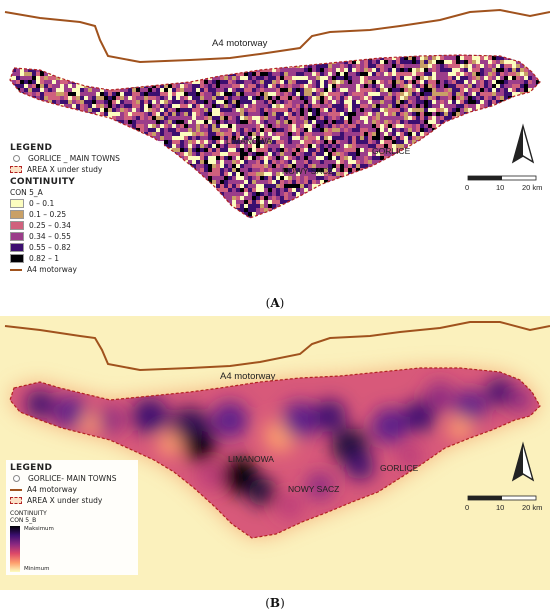 This screenshot has height=616, width=550. Describe the element at coordinates (249, 141) in the screenshot. I see `town-label-limanowa-a: LIMANOWA` at that location.